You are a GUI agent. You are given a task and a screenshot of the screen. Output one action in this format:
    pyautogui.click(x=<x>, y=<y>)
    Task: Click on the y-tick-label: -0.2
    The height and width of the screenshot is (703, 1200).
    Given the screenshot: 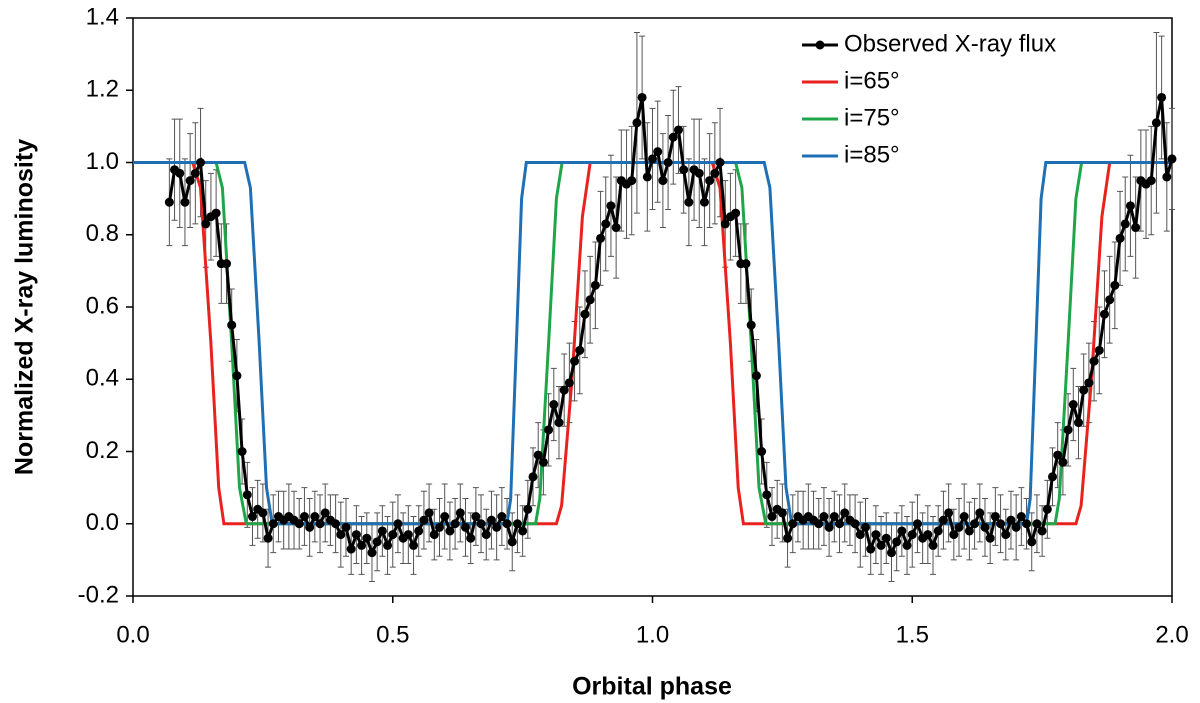 What is the action you would take?
    pyautogui.click(x=98, y=594)
    